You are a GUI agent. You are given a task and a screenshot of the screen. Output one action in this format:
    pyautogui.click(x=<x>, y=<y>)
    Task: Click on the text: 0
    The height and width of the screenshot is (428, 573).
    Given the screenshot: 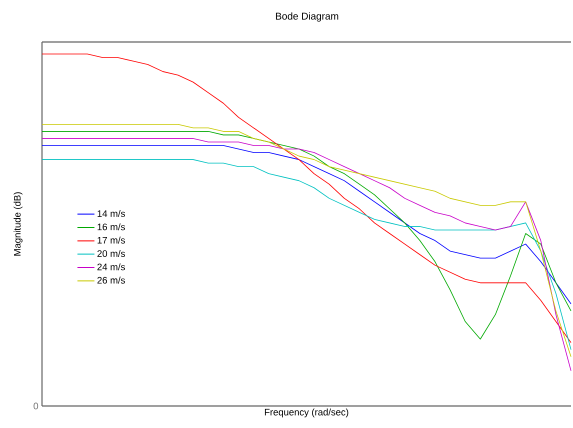 What is the action you would take?
    pyautogui.click(x=36, y=406)
    